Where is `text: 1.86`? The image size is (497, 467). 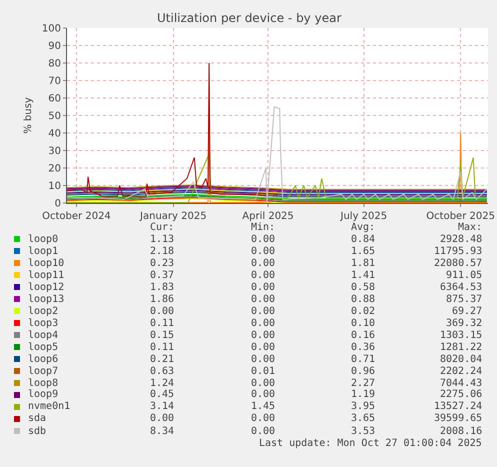
text: 1.86 is located at coordinates (162, 299).